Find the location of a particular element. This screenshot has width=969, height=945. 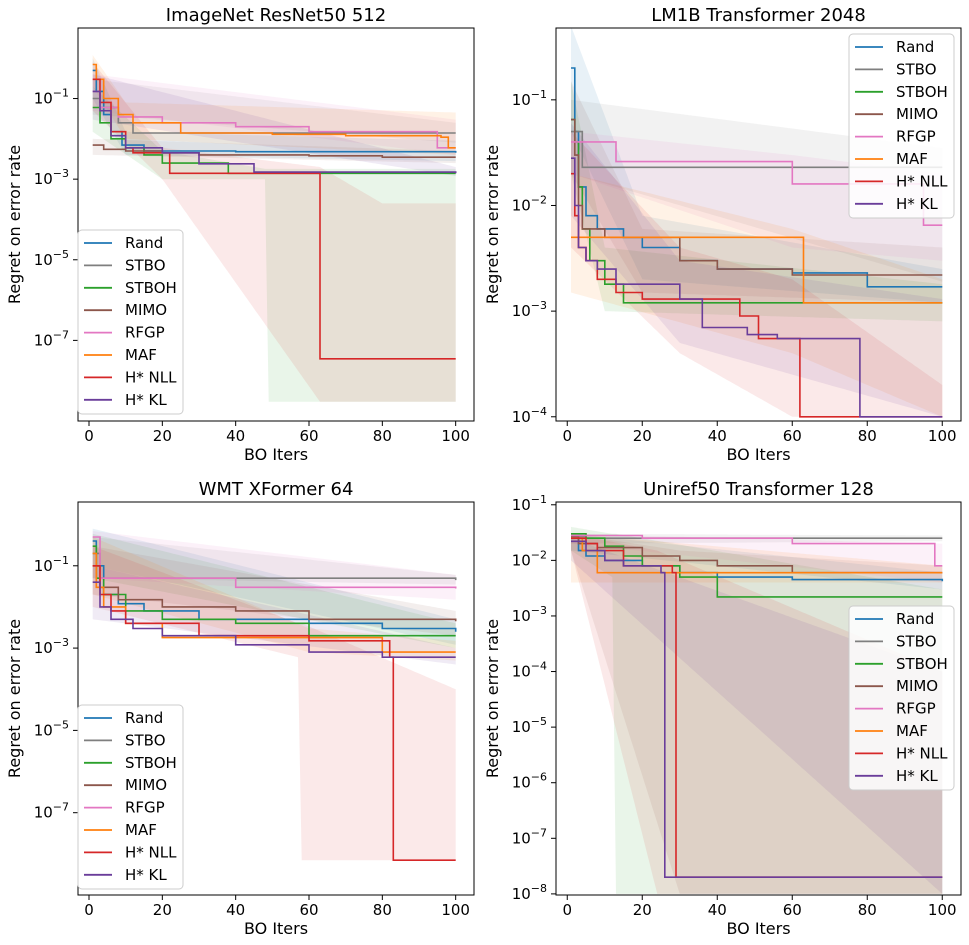

band-mimo is located at coordinates (274, 591).